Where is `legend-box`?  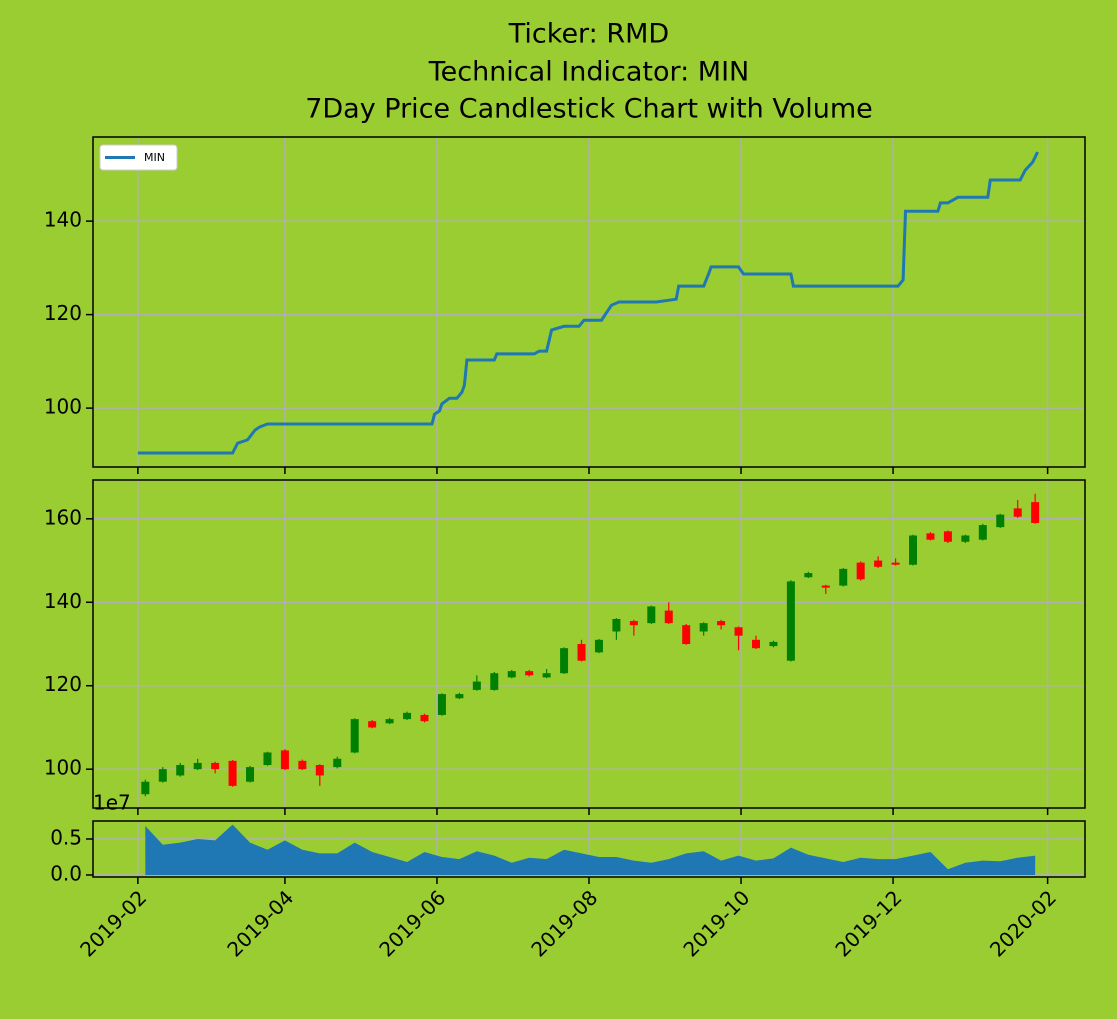
legend-box is located at coordinates (138, 157).